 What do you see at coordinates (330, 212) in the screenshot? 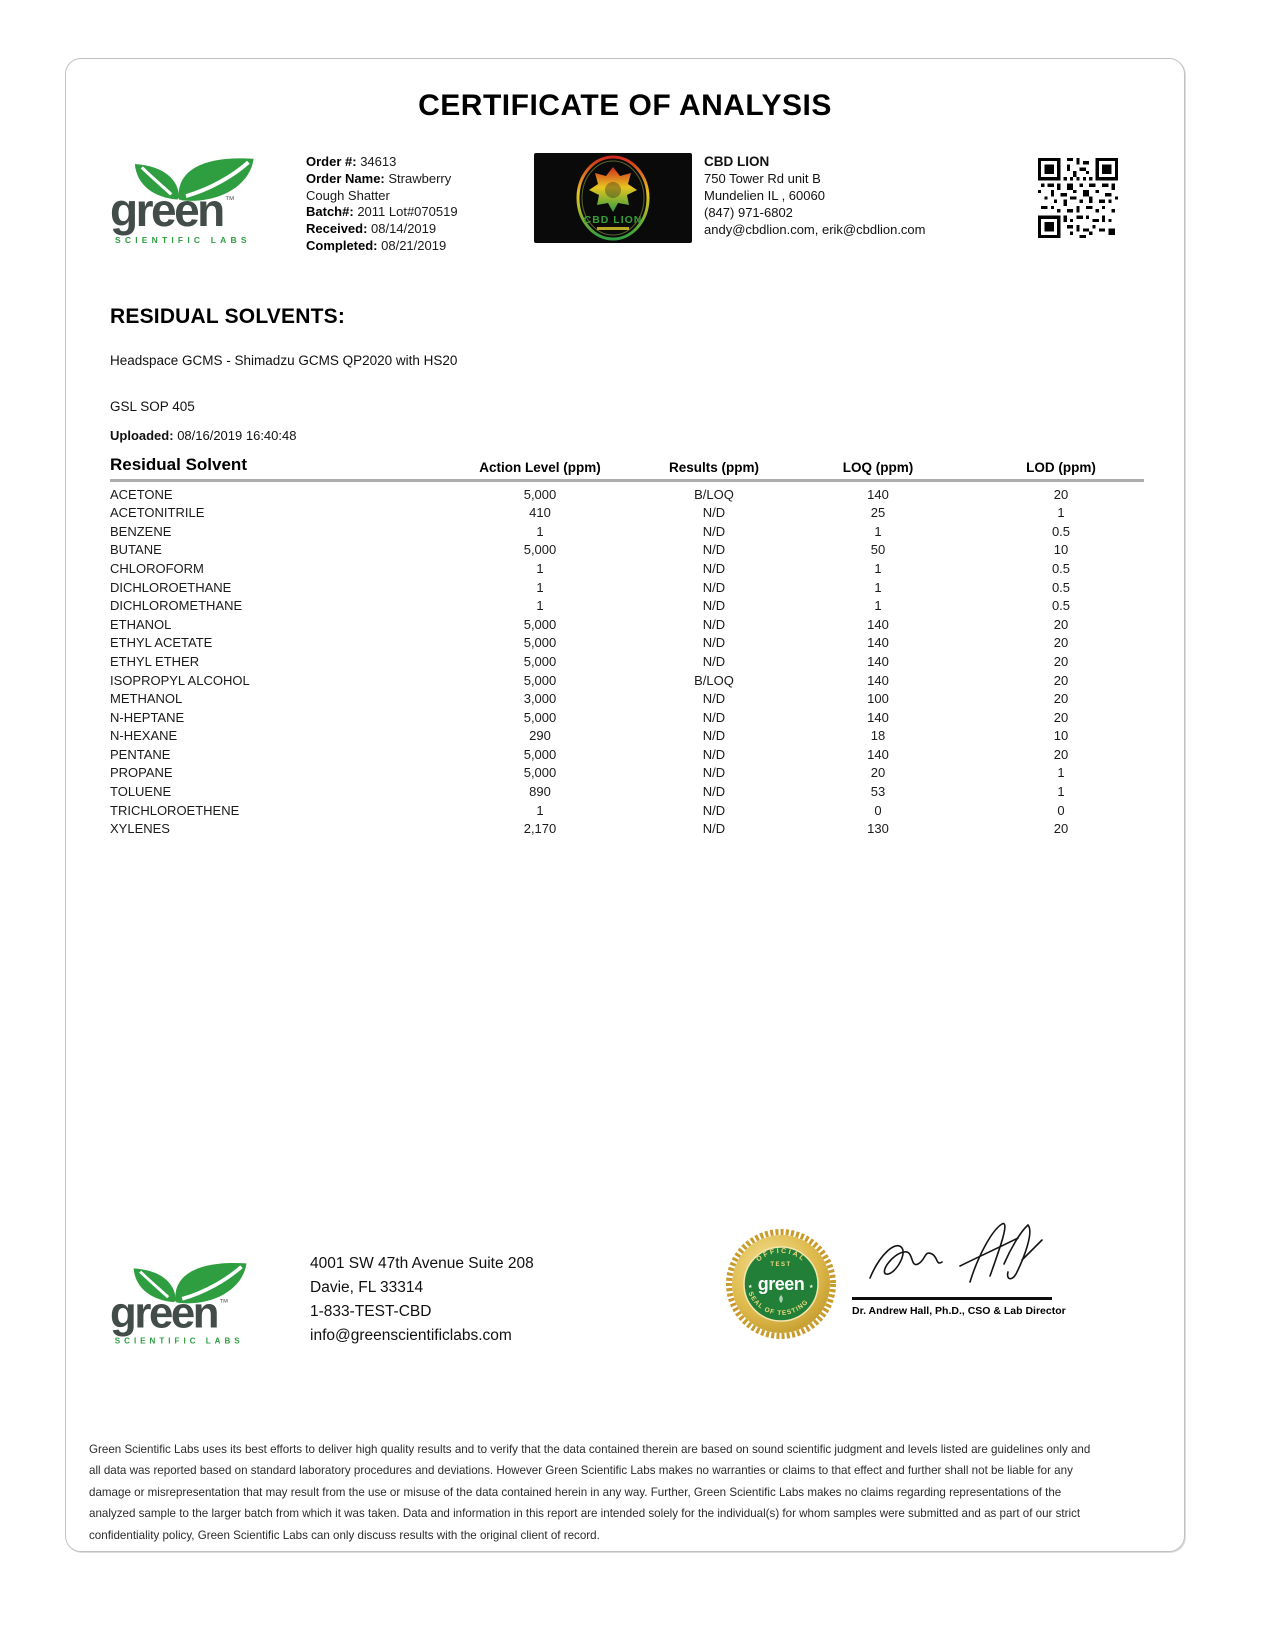
I see `batch-label: Batch#:` at bounding box center [330, 212].